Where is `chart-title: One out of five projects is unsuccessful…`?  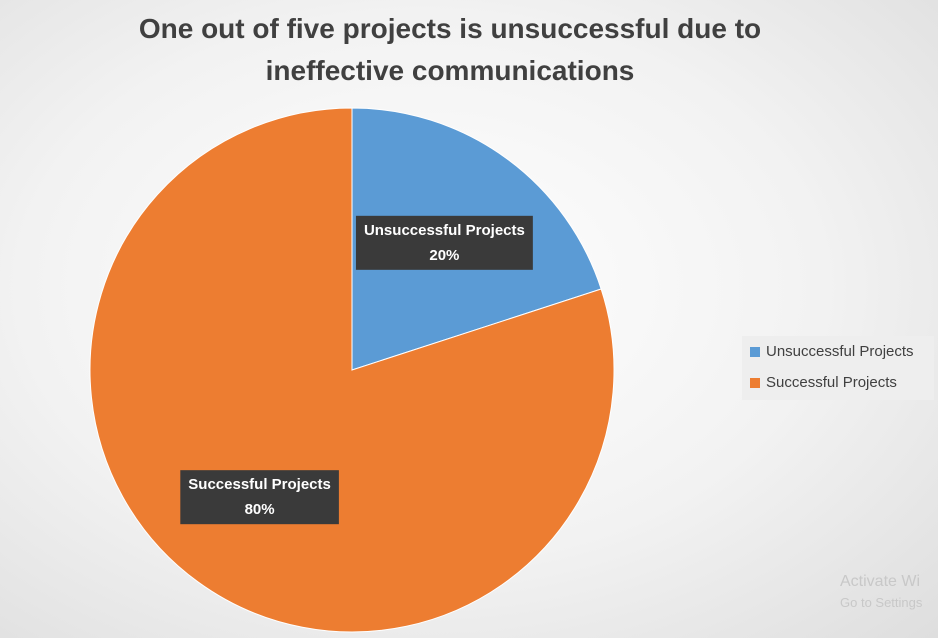
chart-title: One out of five projects is unsuccessful… is located at coordinates (450, 49).